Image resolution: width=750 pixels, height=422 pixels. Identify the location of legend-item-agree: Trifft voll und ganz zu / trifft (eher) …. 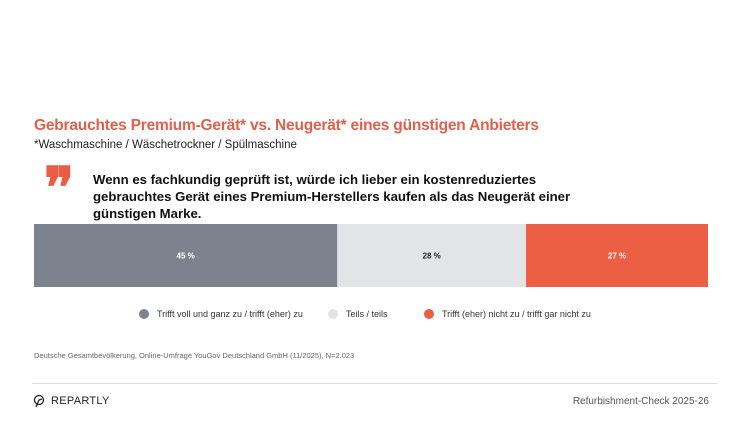
(221, 314).